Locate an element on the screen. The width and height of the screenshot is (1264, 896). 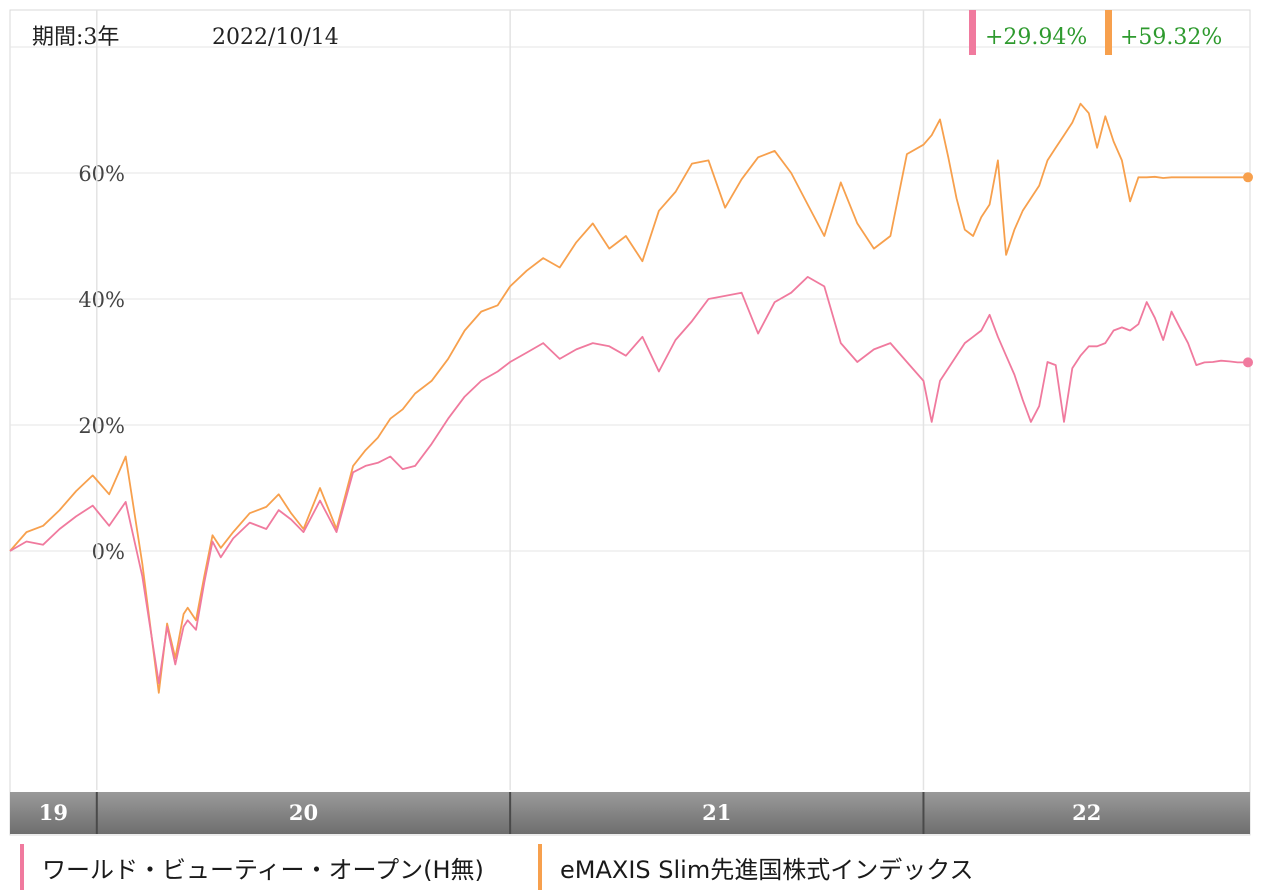
legend-item-series1: ワールド・ビューティー・オープン(H無) is located at coordinates (252, 867).